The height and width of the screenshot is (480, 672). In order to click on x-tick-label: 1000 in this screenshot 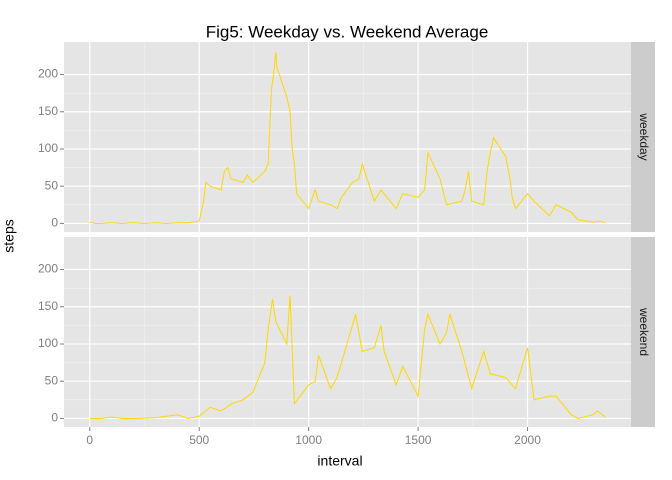, I will do `click(308, 440)`.